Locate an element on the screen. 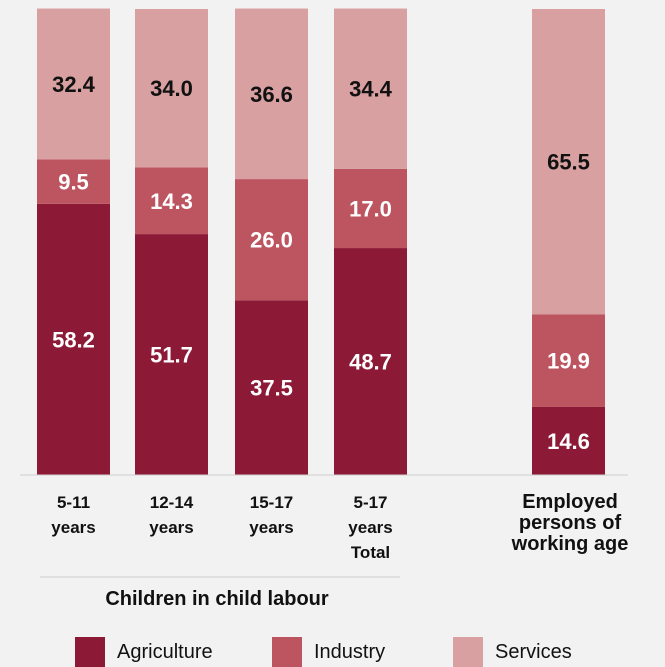 Image resolution: width=665 pixels, height=667 pixels. data-label-agriculture-3: 37.5 is located at coordinates (271, 388).